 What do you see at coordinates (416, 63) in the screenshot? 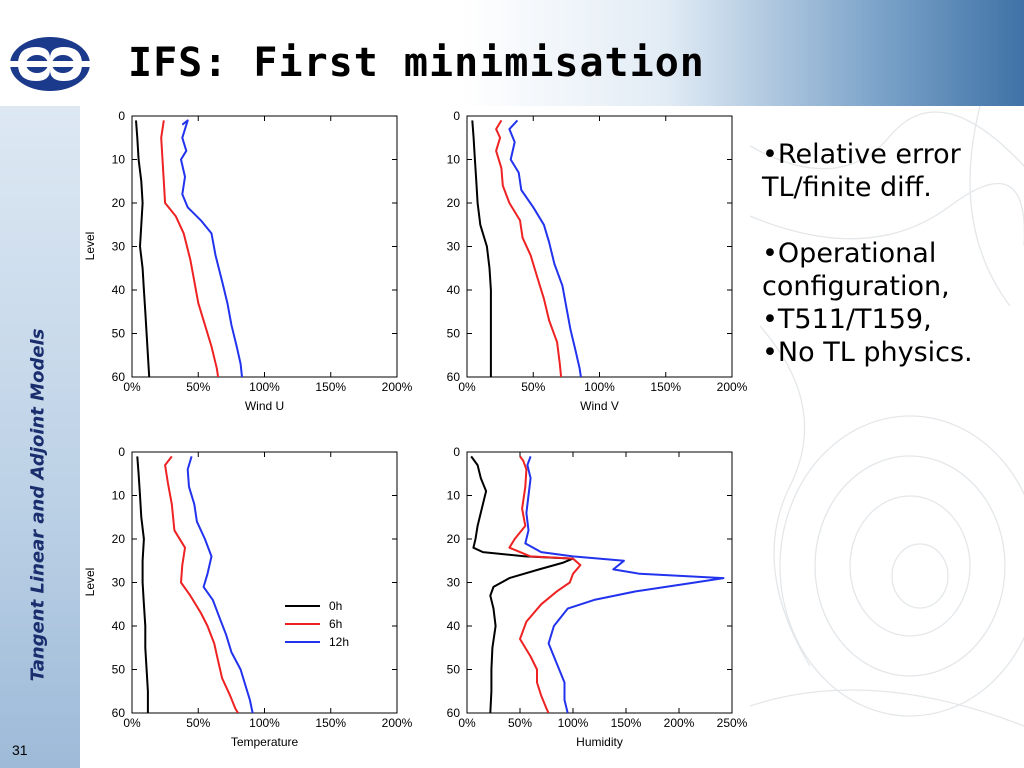
I see `slide-title: IFS: First minimisation` at bounding box center [416, 63].